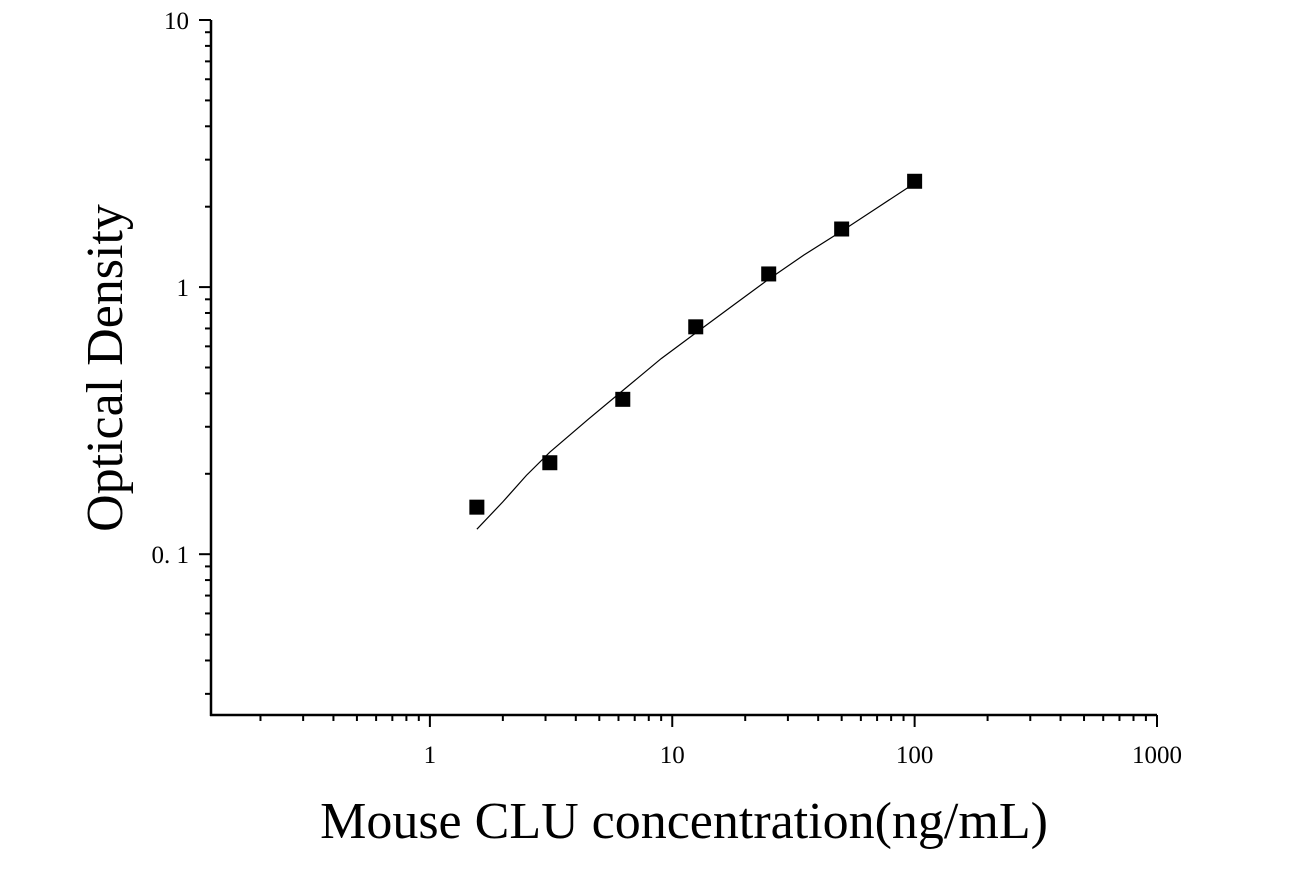  What do you see at coordinates (672, 755) in the screenshot?
I see `x-tick-label: 10` at bounding box center [672, 755].